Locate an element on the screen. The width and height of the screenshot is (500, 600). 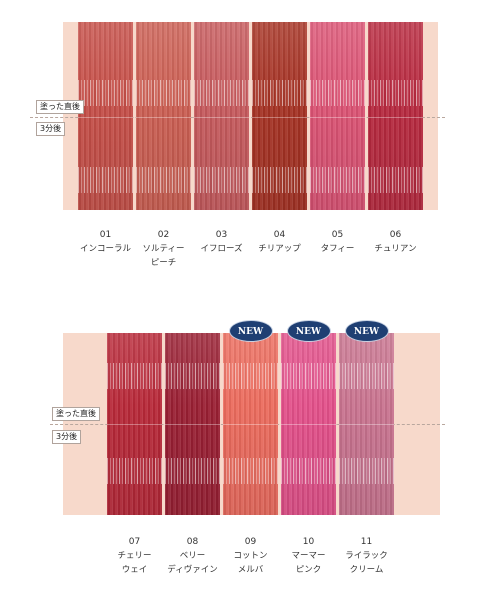
shade-name: チェリー is located at coordinates (134, 556).